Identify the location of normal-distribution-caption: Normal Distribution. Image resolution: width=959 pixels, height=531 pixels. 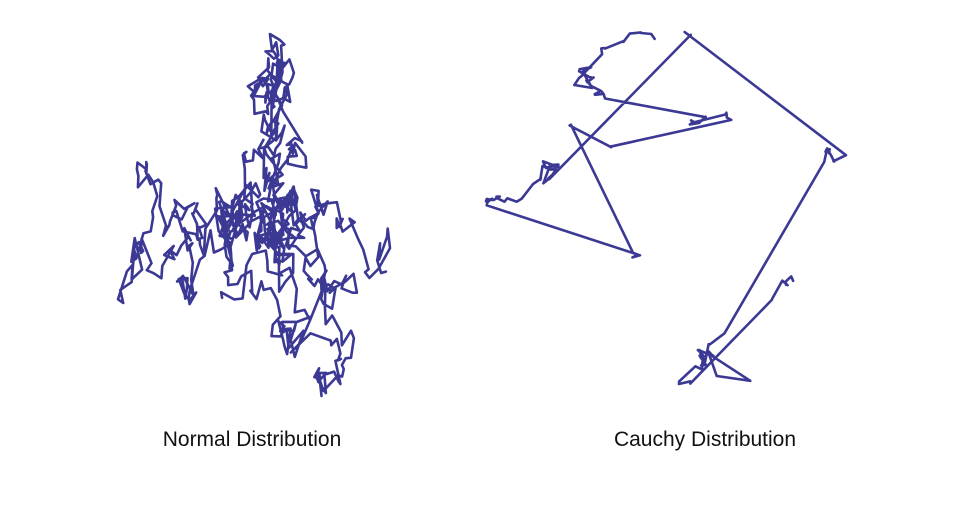
(252, 439).